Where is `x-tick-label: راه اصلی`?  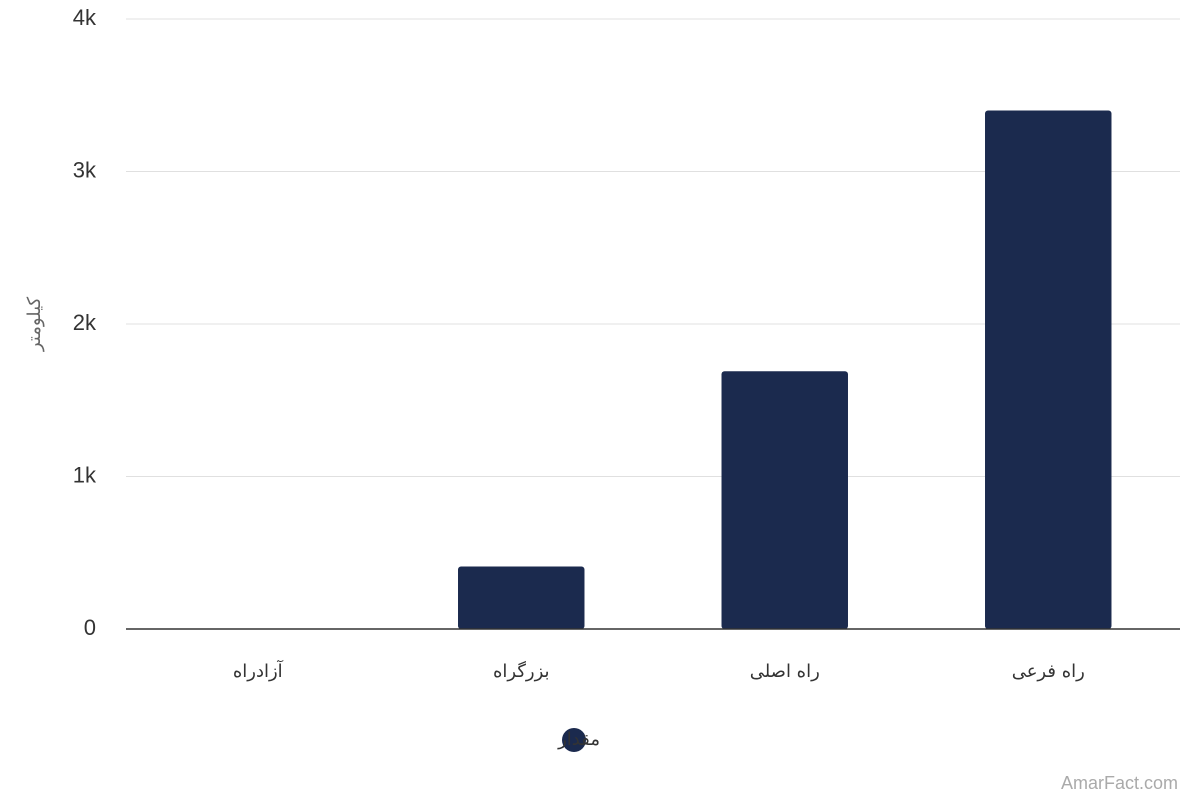
x-tick-label: راه اصلی is located at coordinates (785, 671).